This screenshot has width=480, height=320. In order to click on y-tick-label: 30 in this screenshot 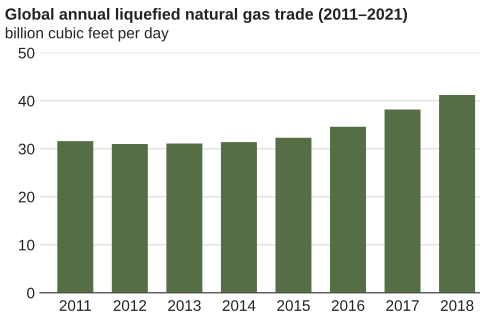, I will do `click(26, 149)`.